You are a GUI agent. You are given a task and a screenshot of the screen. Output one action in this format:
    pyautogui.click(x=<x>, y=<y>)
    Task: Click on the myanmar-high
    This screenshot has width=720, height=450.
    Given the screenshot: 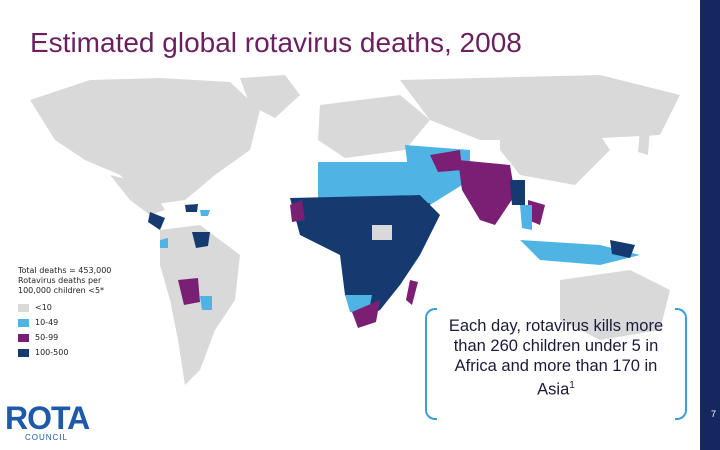 What is the action you would take?
    pyautogui.click(x=517, y=192)
    